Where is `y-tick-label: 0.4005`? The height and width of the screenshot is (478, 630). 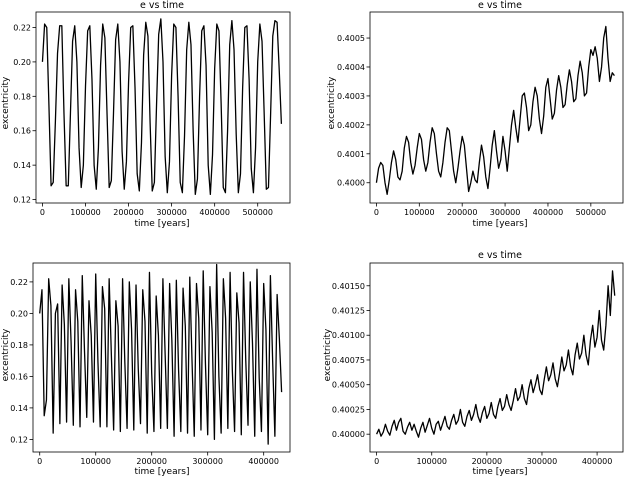
y-tick-label: 0.4005 is located at coordinates (351, 38).